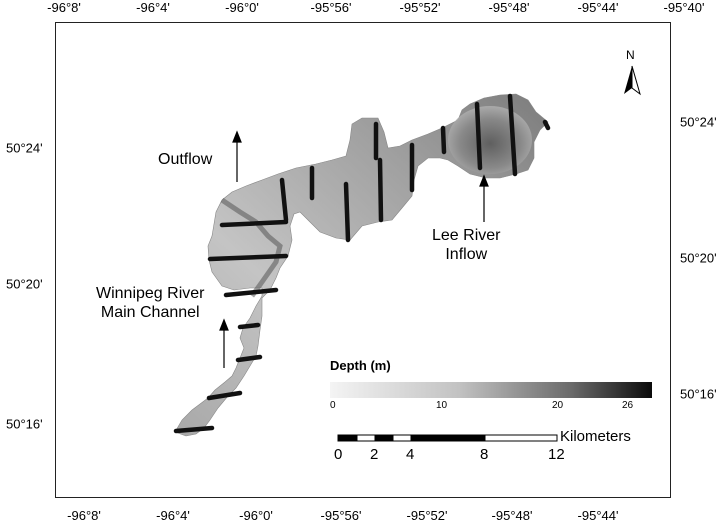 The width and height of the screenshot is (722, 524). What do you see at coordinates (491, 390) in the screenshot?
I see `depth-legend-bar` at bounding box center [491, 390].